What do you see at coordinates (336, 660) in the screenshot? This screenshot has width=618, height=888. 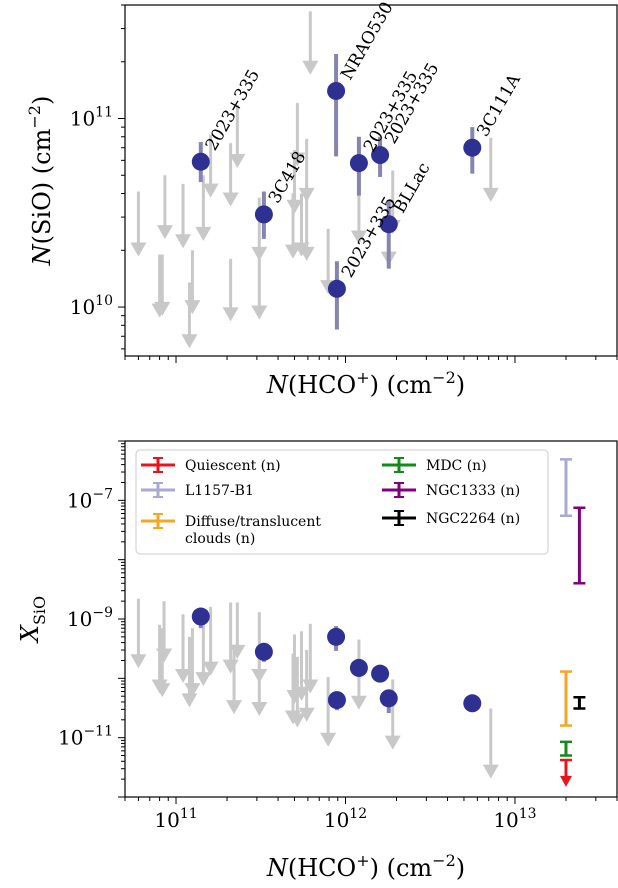 I see `bottom-detections` at bounding box center [336, 660].